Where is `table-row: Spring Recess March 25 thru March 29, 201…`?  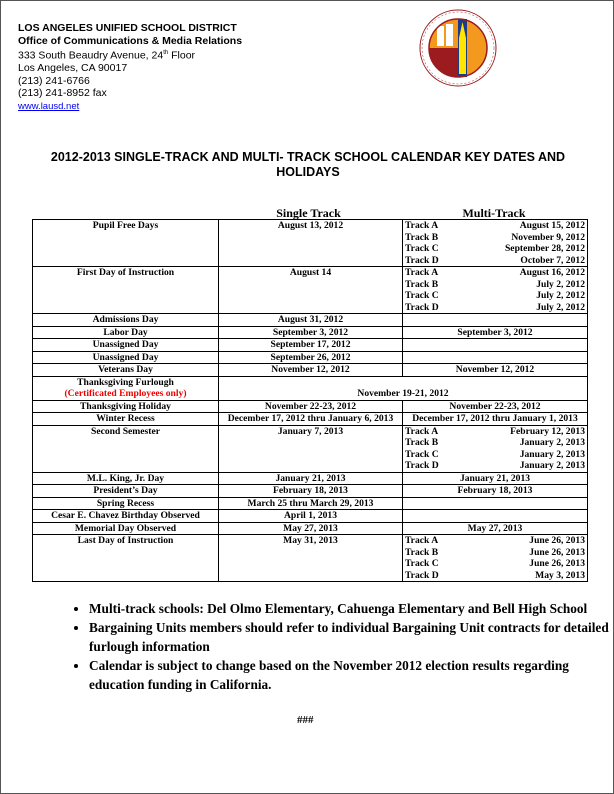 table-row: Spring Recess March 25 thru March 29, 201… is located at coordinates (310, 503).